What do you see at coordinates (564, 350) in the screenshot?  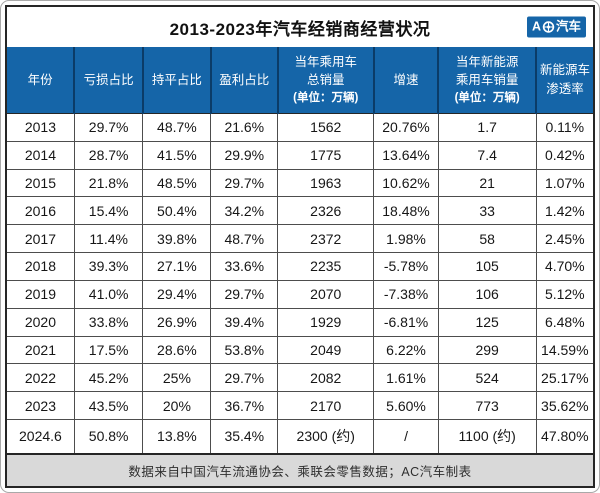 I see `table-cell: 14.59%` at bounding box center [564, 350].